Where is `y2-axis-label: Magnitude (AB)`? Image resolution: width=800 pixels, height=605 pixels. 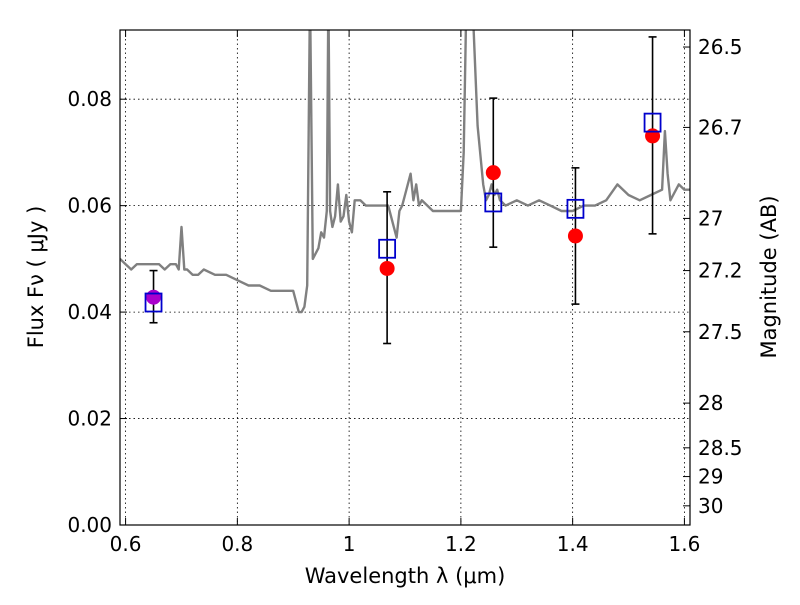 y2-axis-label: Magnitude (AB) is located at coordinates (769, 276).